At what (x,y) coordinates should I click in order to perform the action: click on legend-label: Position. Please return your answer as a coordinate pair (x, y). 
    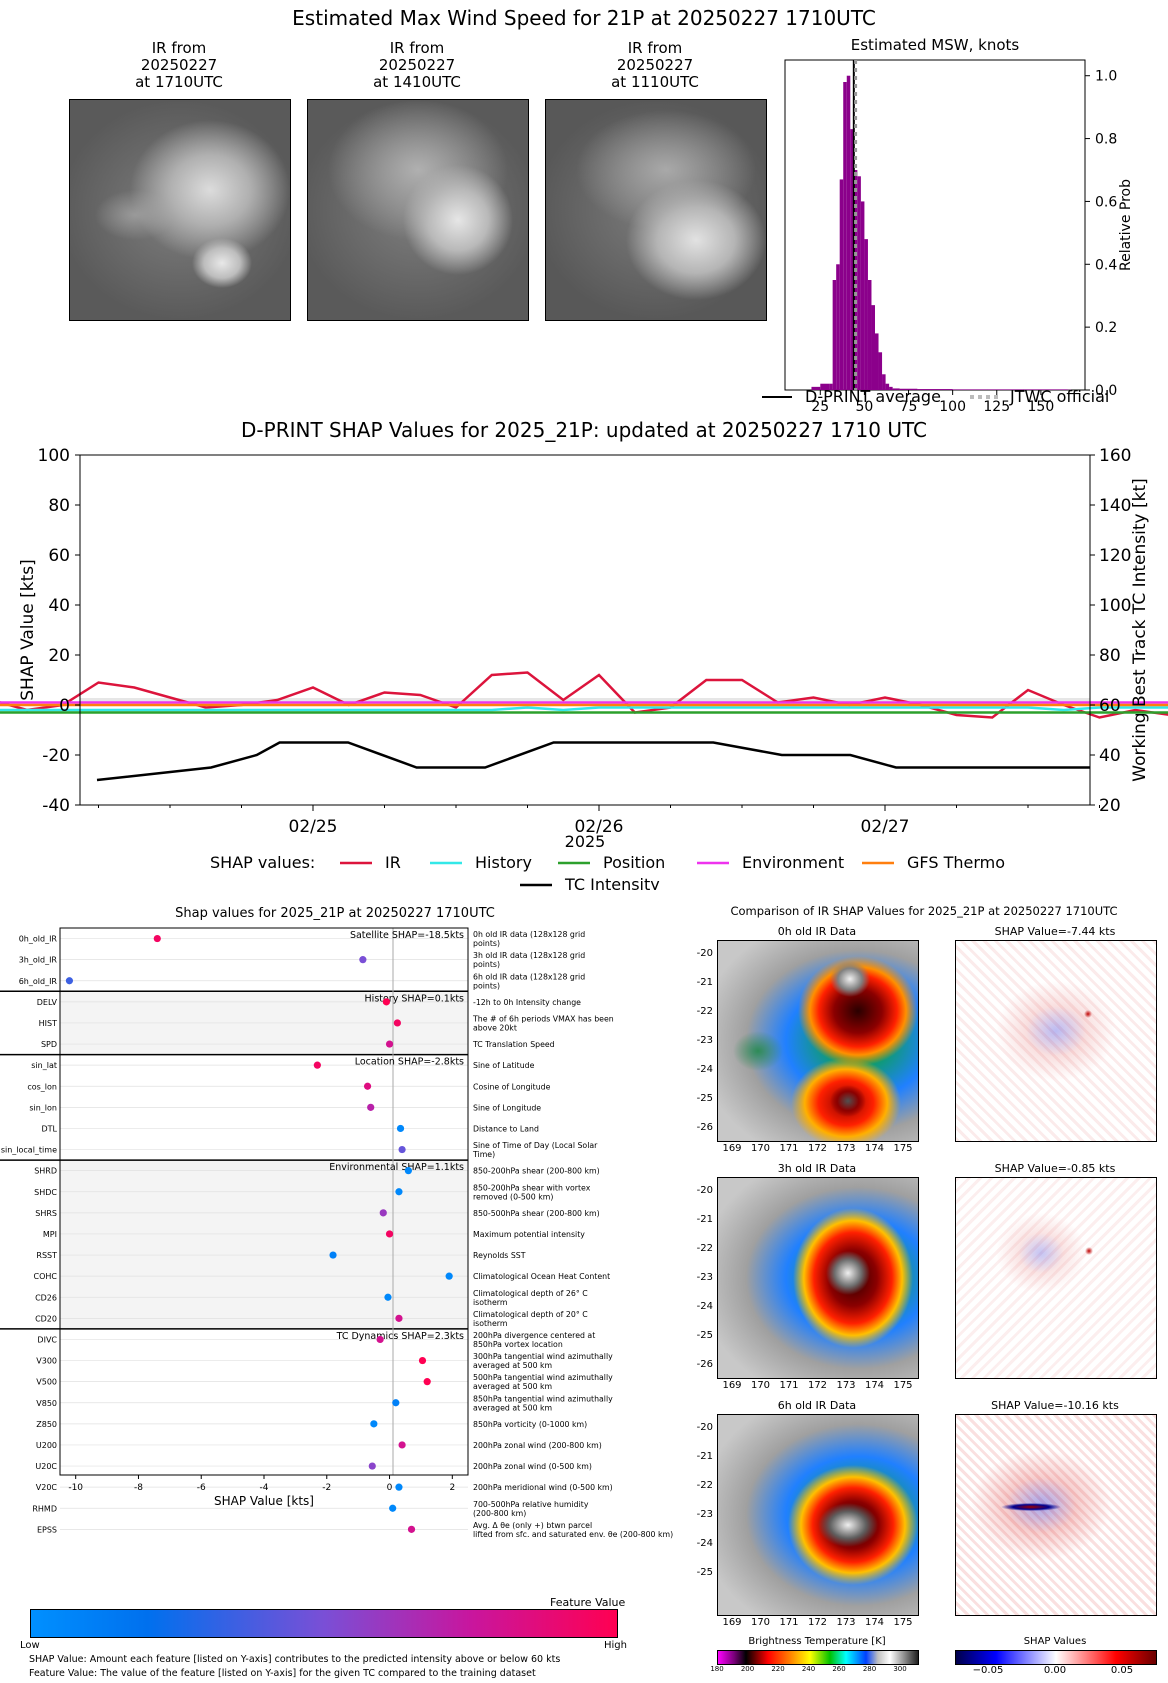
    Looking at the image, I should click on (634, 862).